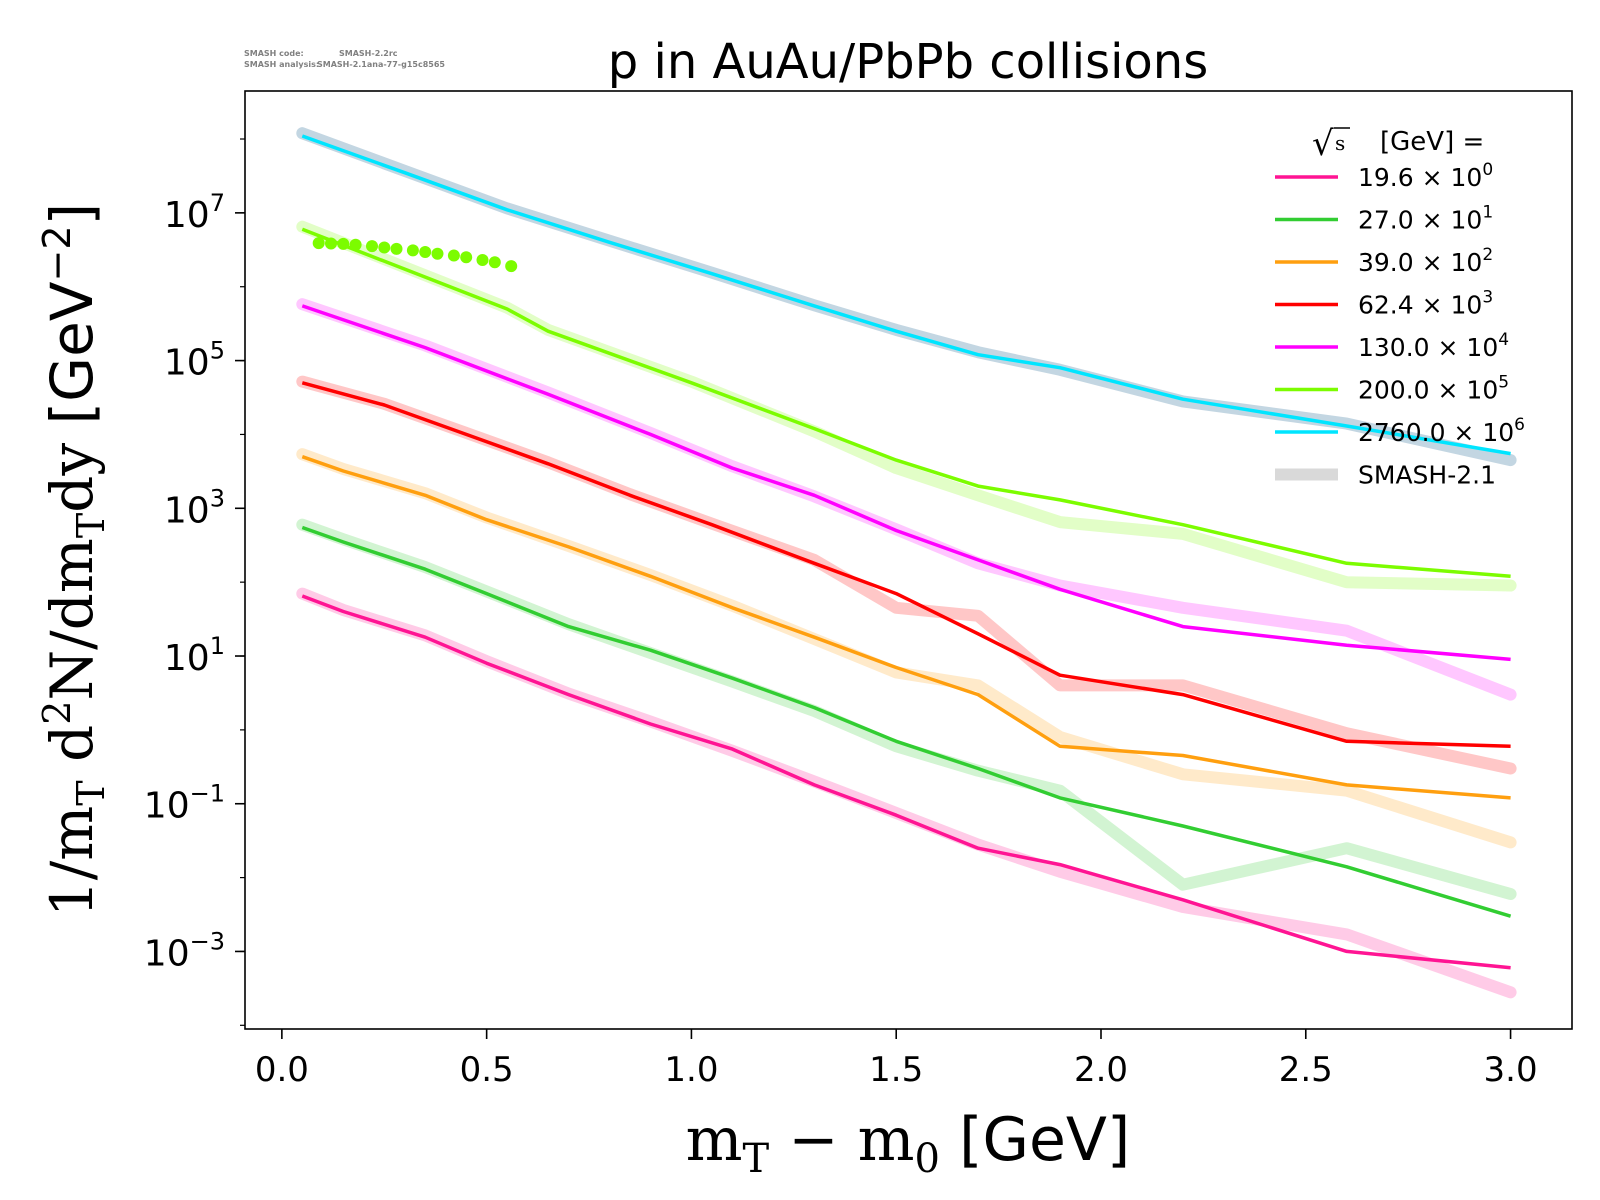 The width and height of the screenshot is (1600, 1200). Describe the element at coordinates (1433, 346) in the screenshot. I see `legend-label: 130.0 × 104` at that location.